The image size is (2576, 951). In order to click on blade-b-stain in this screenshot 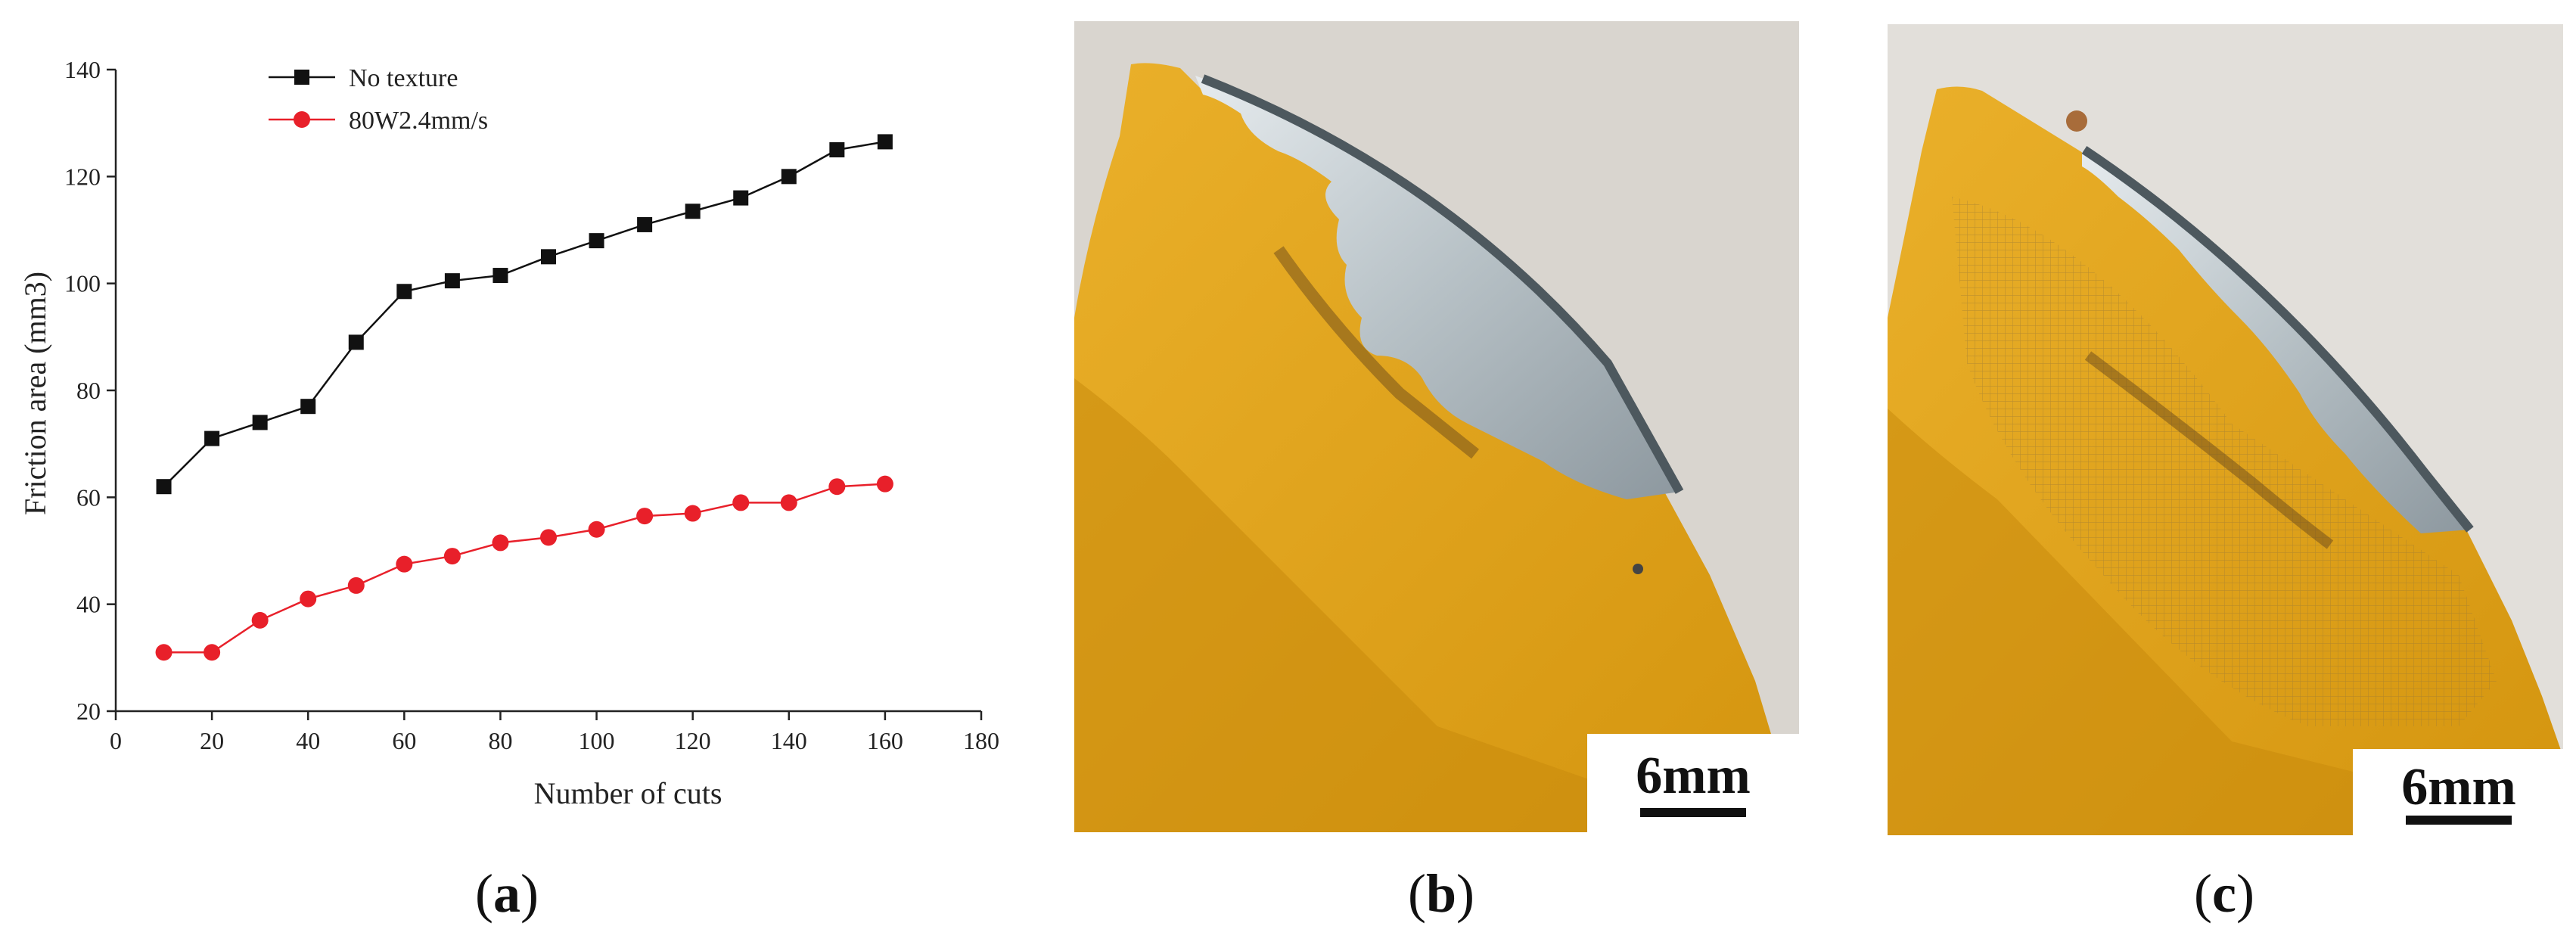, I will do `click(1376, 352)`.